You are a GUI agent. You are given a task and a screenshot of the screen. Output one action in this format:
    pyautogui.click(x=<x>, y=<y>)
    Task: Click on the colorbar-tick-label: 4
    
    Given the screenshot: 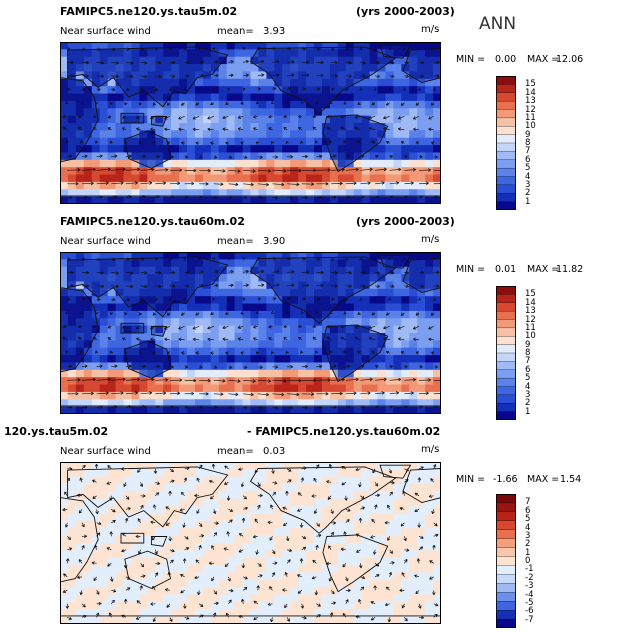 What is the action you would take?
    pyautogui.click(x=528, y=386)
    